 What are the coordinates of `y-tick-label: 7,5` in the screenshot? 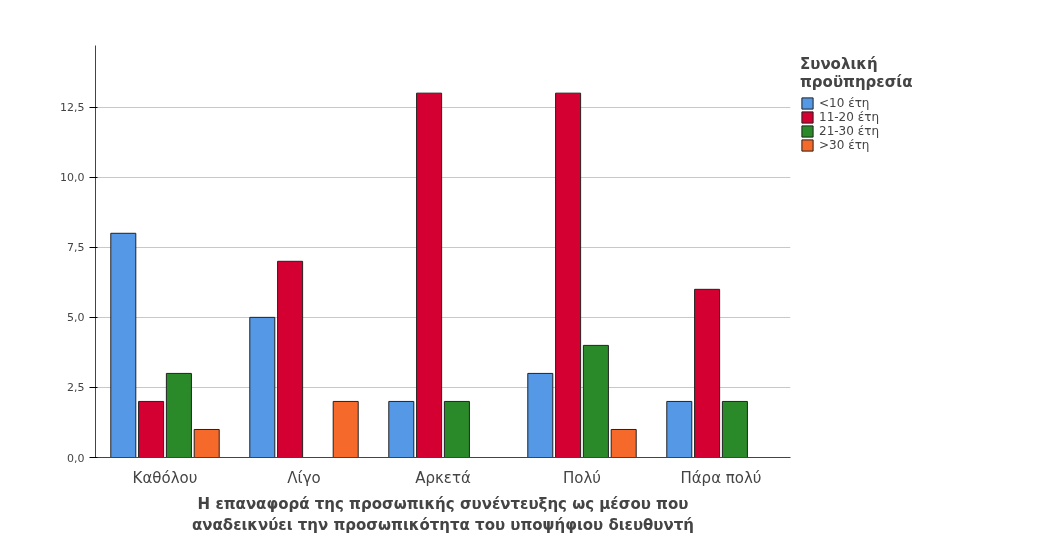 It's located at (76, 248).